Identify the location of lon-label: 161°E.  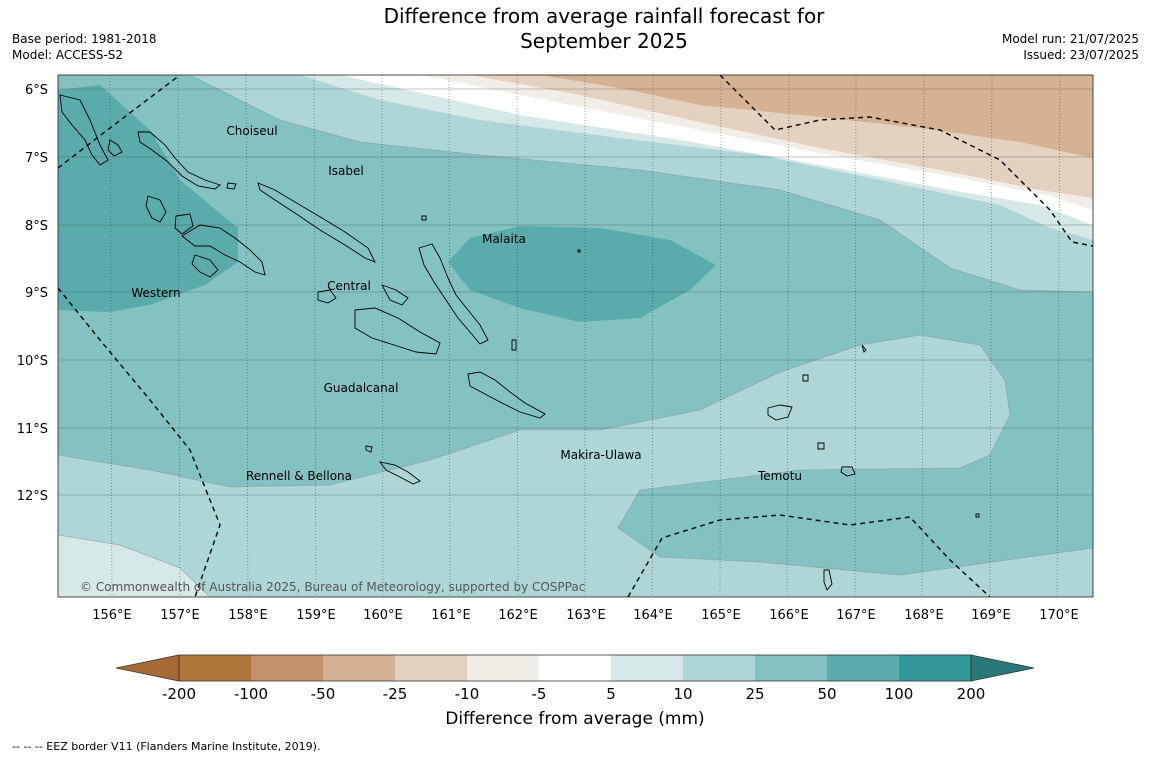
(451, 615).